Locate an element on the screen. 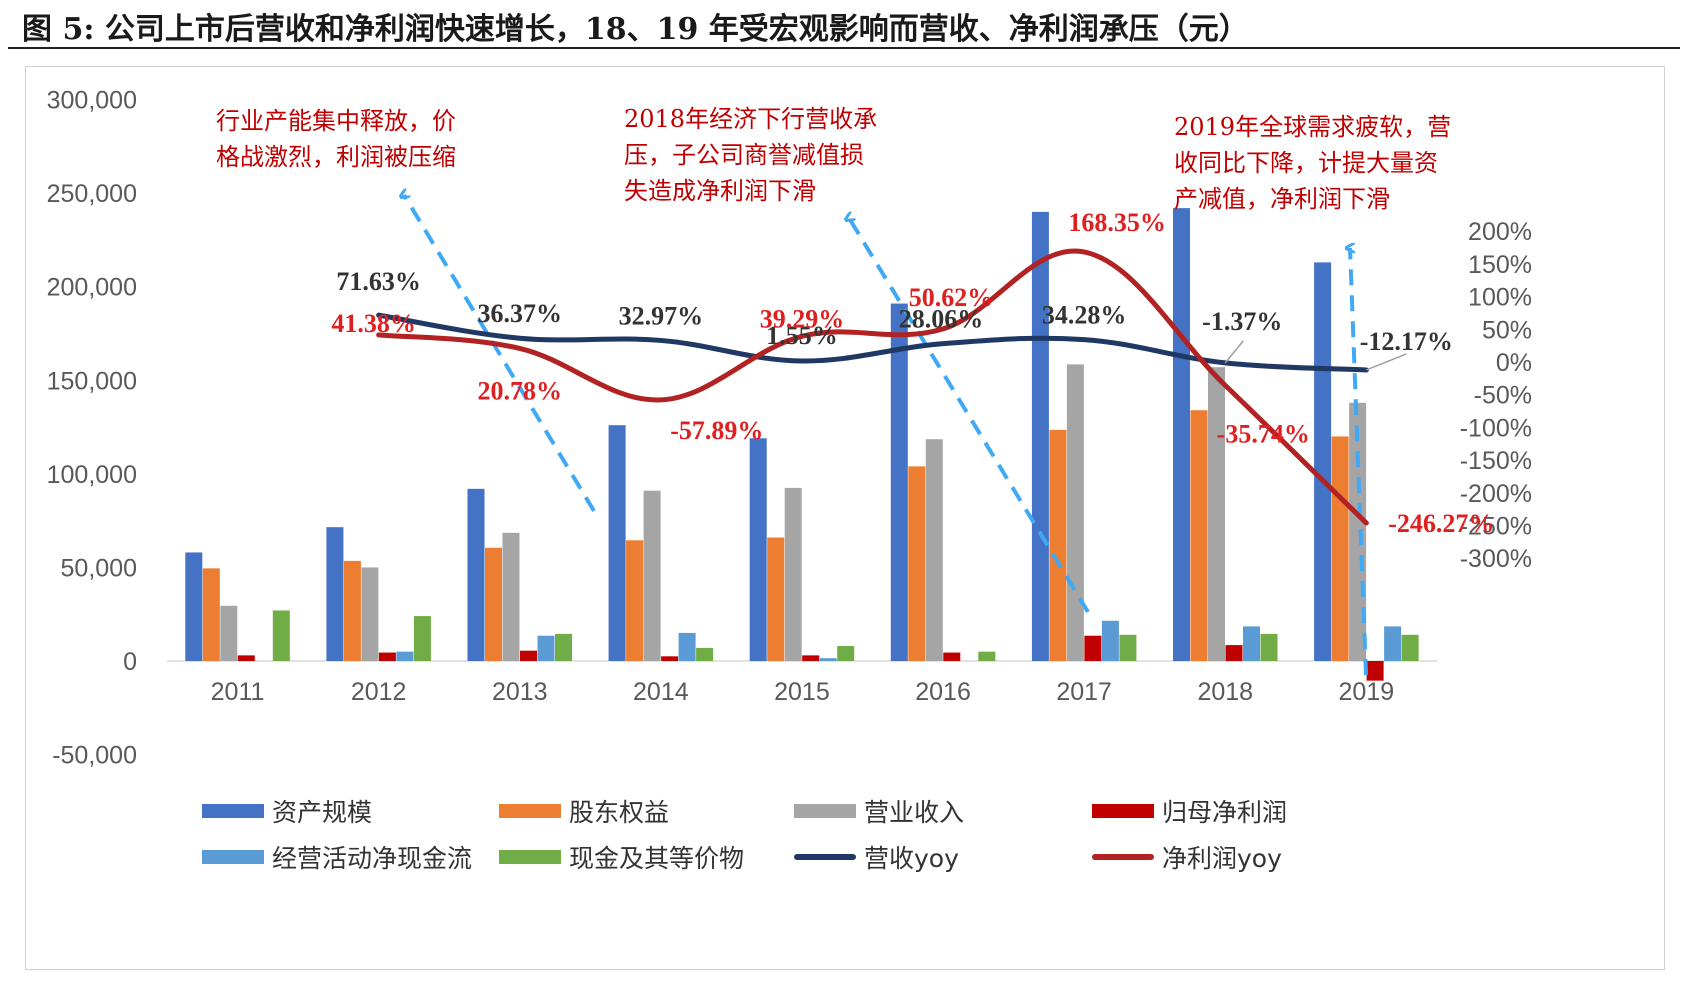 This screenshot has height=988, width=1688. y-left-tick-label: -50,000 is located at coordinates (94, 756).